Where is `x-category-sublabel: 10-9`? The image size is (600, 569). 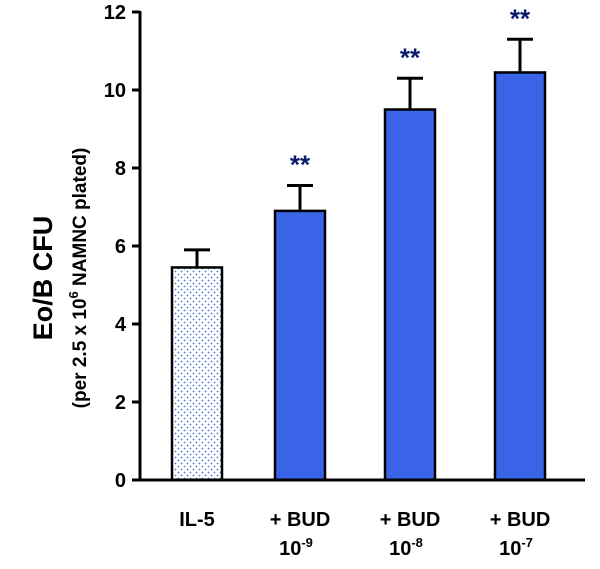 x-category-sublabel: 10-9 is located at coordinates (296, 547).